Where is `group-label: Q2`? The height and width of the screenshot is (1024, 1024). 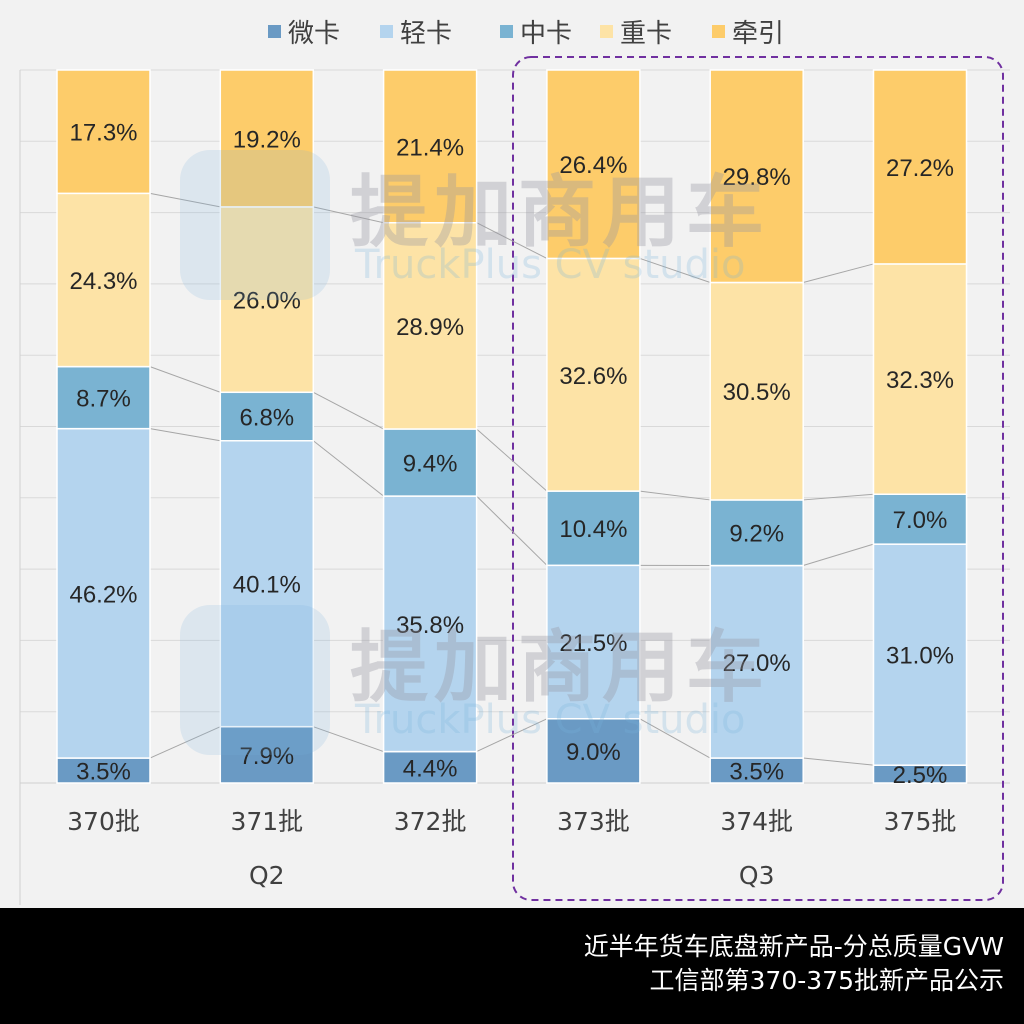 group-label: Q2 is located at coordinates (267, 875).